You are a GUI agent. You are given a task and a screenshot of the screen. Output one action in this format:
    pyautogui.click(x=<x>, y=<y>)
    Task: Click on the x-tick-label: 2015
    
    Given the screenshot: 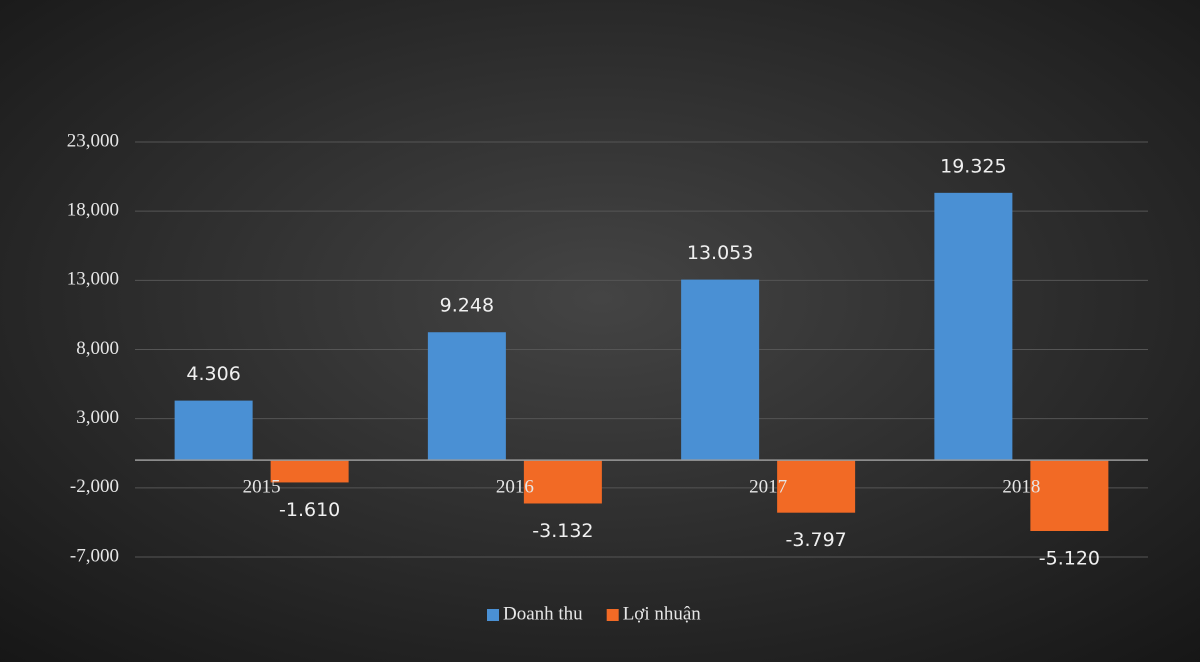 What is the action you would take?
    pyautogui.click(x=262, y=487)
    